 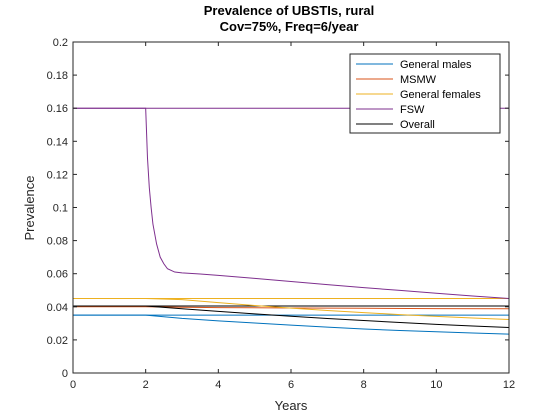 I want to click on y-tick-label: 0.02, so click(x=57, y=341).